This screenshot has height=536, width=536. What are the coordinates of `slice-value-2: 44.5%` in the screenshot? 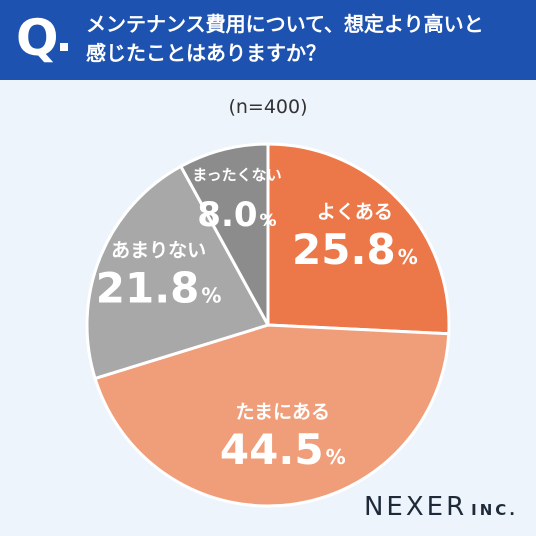 It's located at (283, 449).